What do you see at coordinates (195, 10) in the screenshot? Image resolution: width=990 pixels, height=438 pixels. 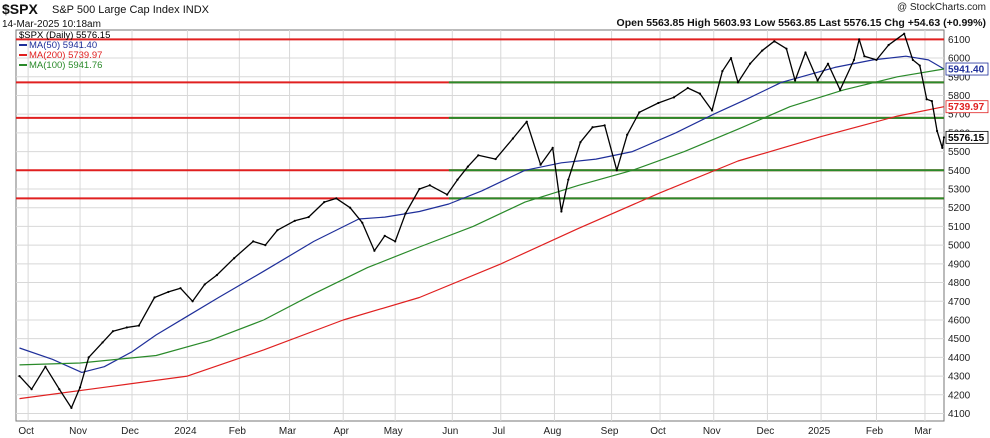 I see `exchange-text: INDX` at bounding box center [195, 10].